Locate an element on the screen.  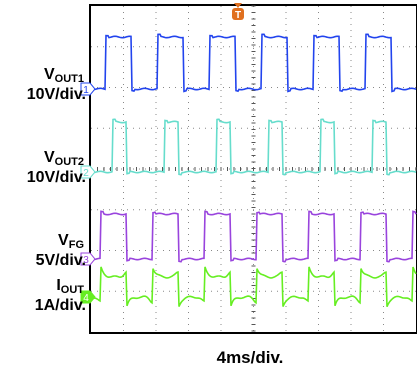
channel-1-marker: 1 is located at coordinates (88, 89).